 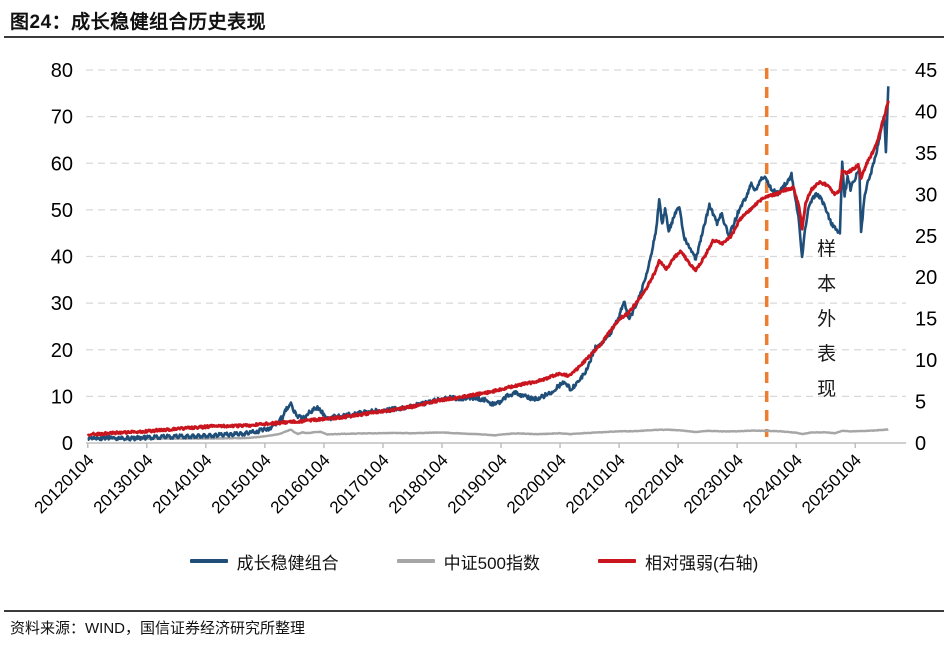 I want to click on svg-text: 20250104, so click(x=831, y=483).